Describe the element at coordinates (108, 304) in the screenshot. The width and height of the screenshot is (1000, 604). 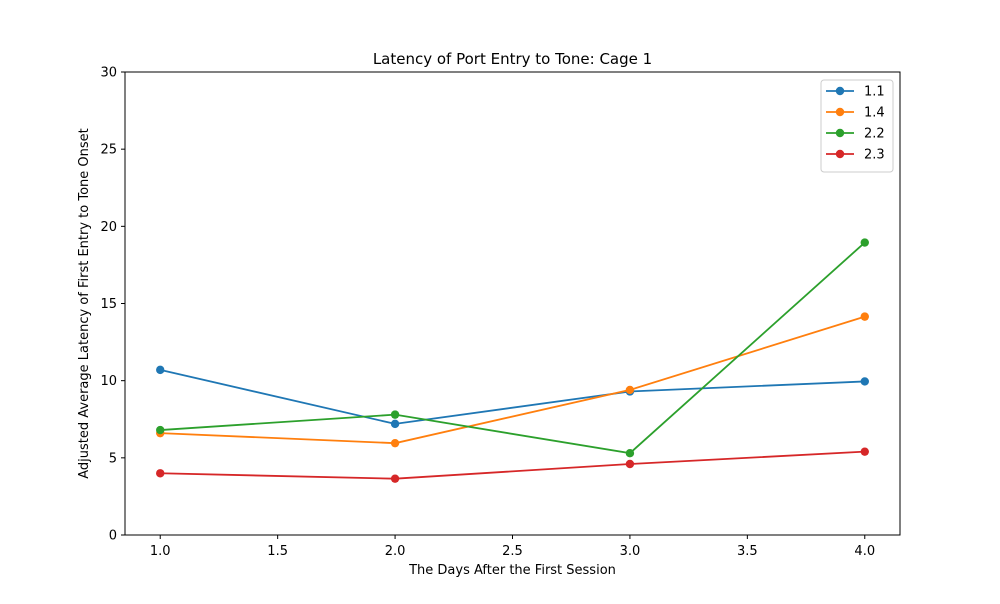
I see `y-tick-label: 15` at that location.